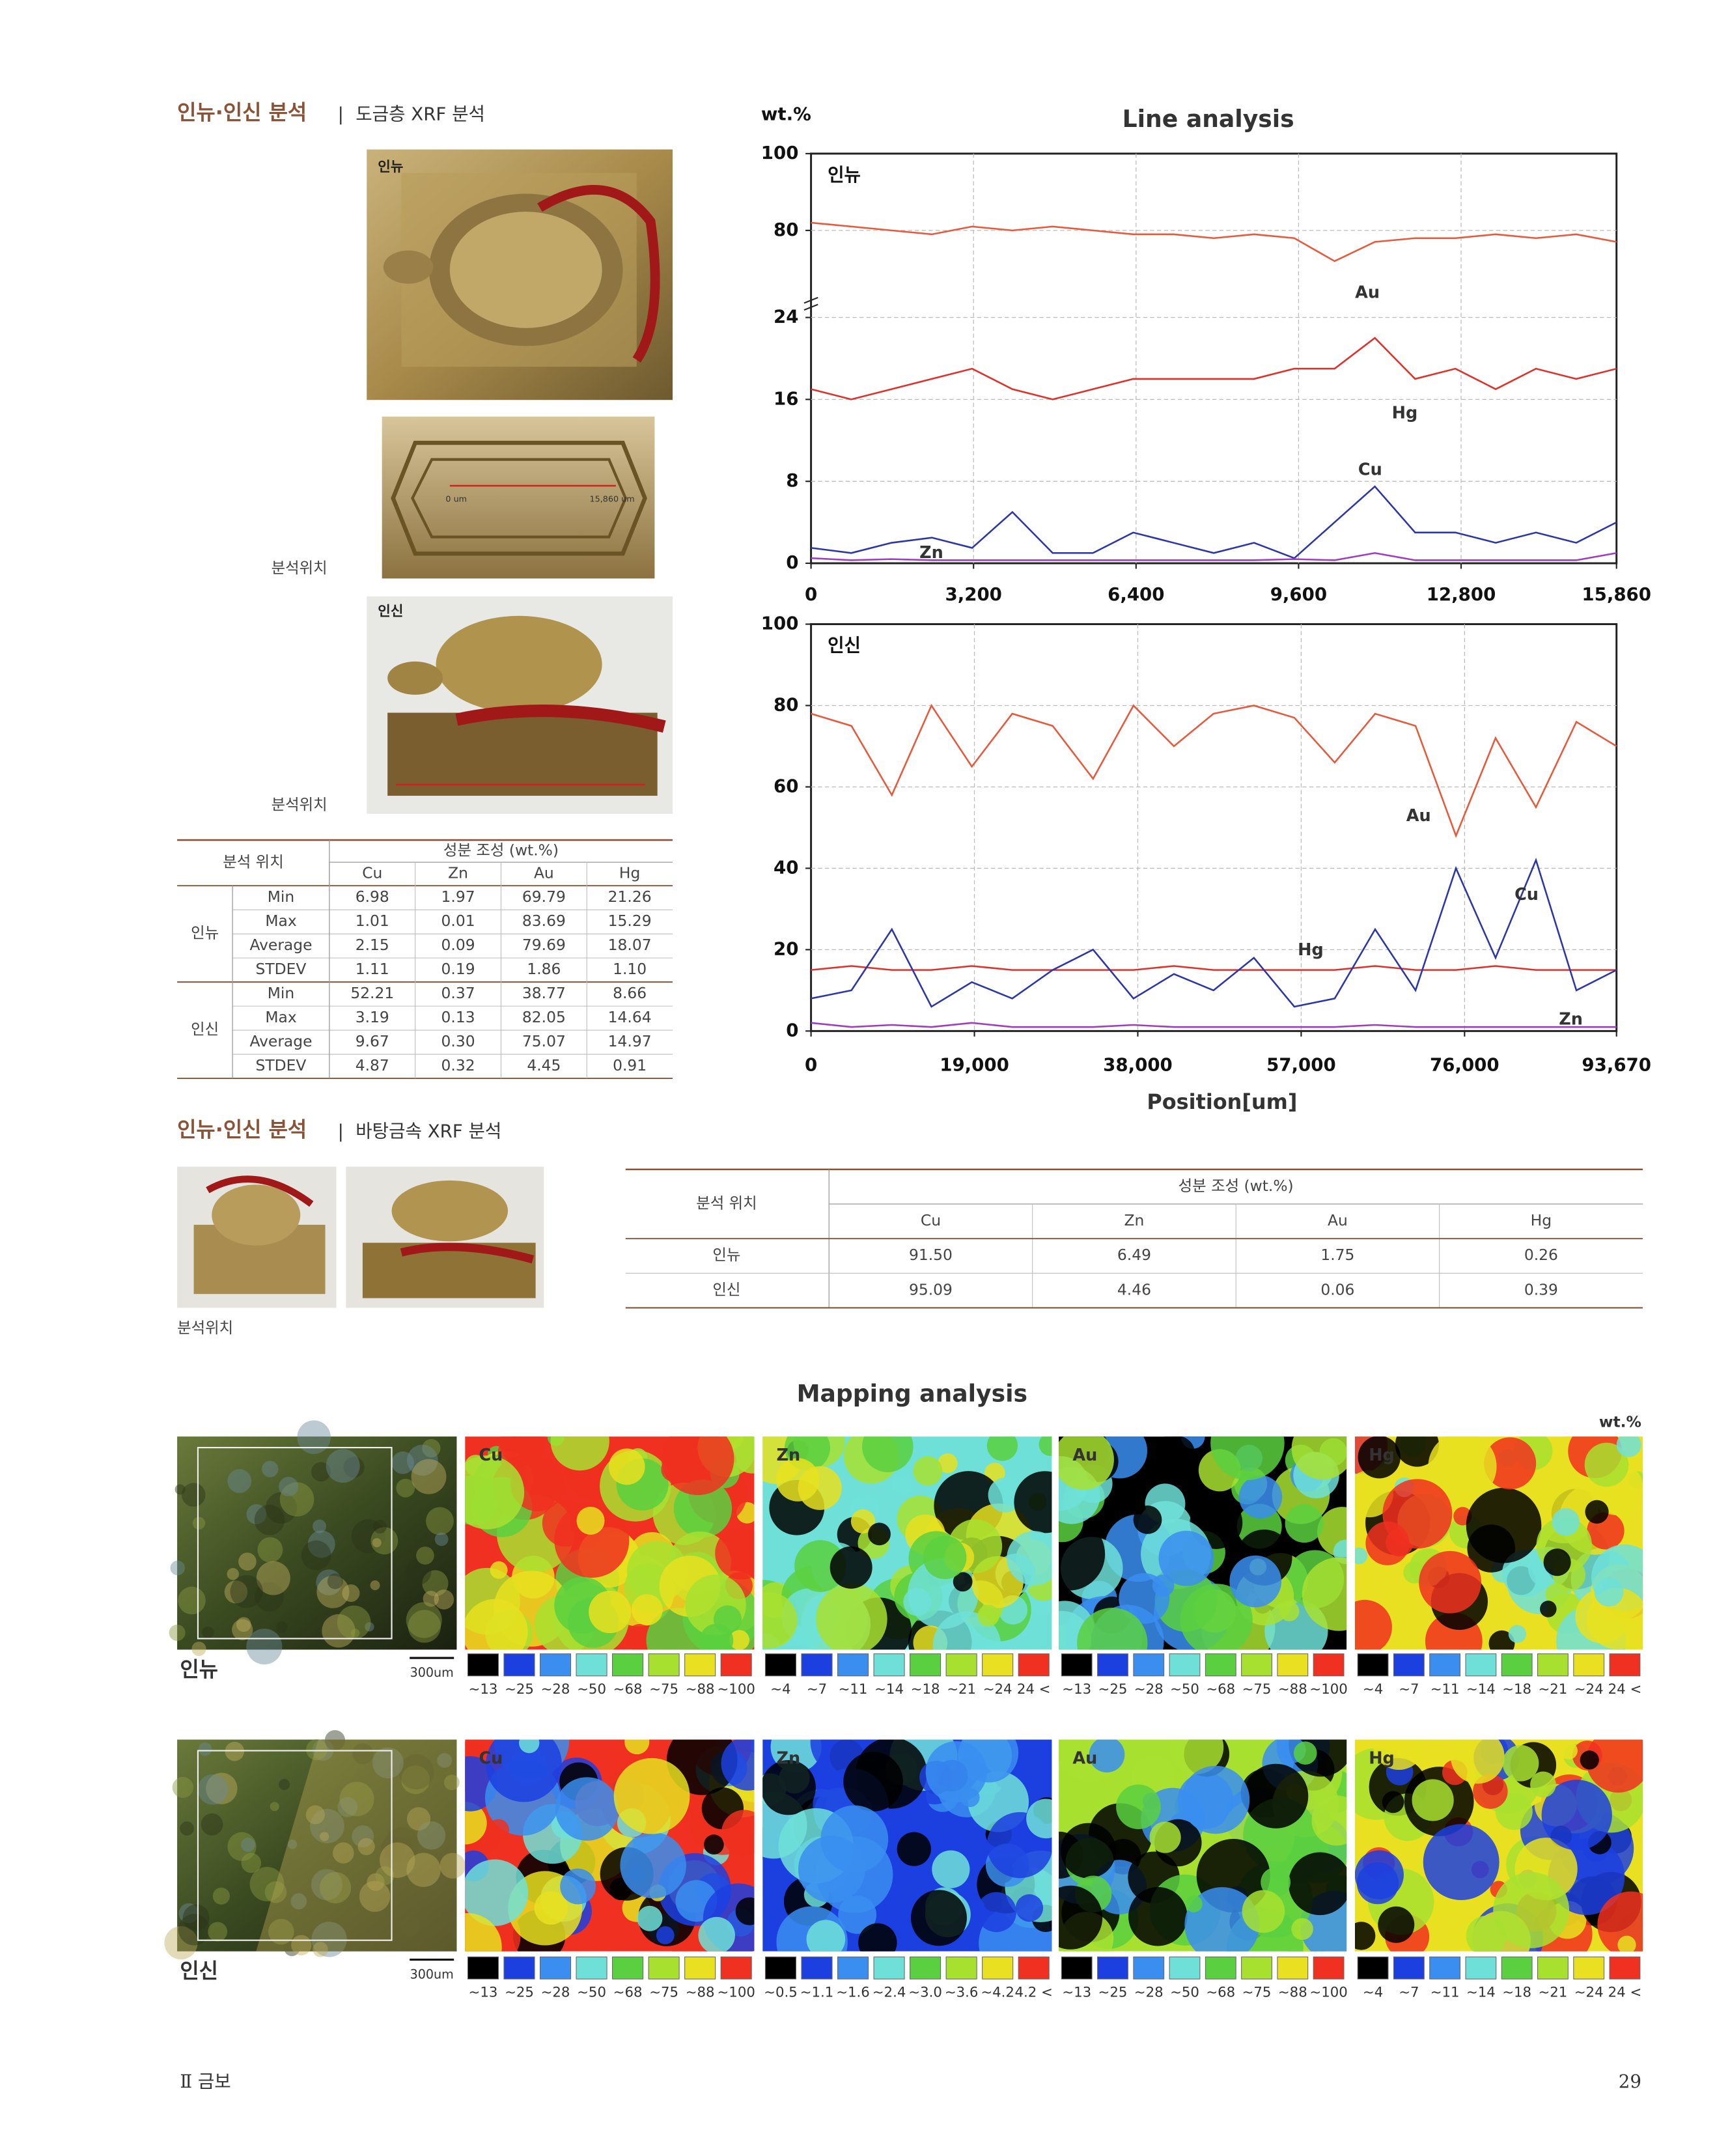  Describe the element at coordinates (360, 1237) in the screenshot. I see `photo-base` at that location.